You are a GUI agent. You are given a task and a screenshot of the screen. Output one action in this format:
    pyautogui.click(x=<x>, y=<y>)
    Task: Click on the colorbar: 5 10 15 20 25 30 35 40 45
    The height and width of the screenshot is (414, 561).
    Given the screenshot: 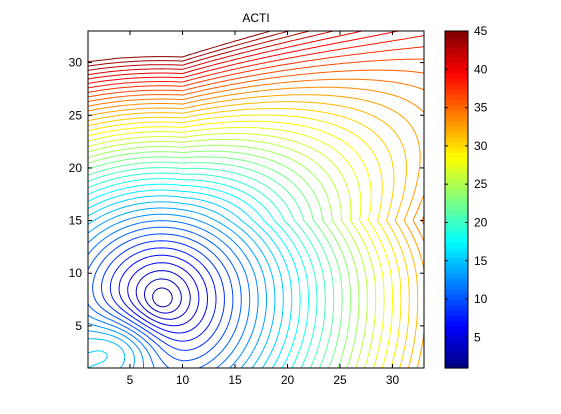 What is the action you would take?
    pyautogui.click(x=466, y=196)
    